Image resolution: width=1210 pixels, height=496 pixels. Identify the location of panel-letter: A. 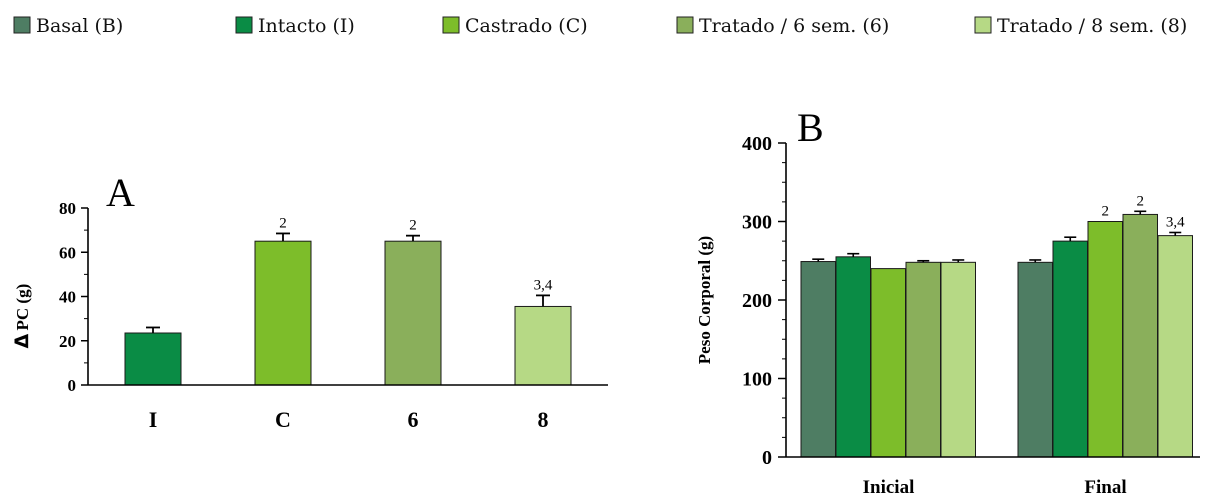
(120, 192).